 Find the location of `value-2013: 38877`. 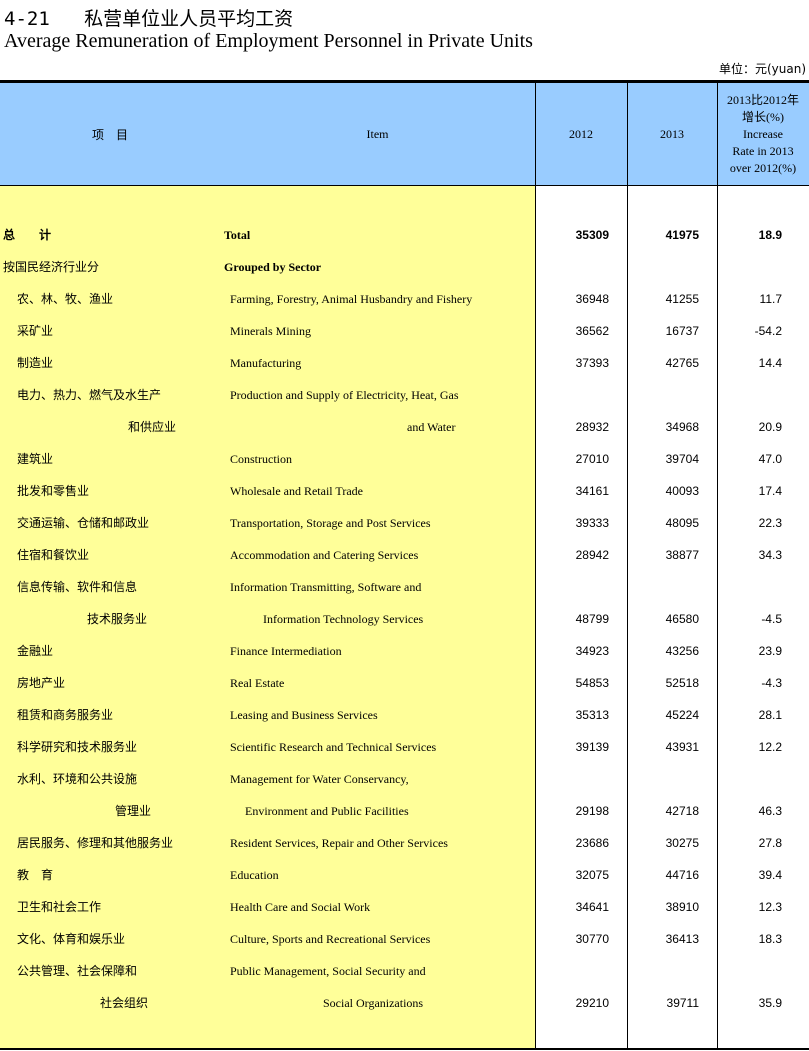

value-2013: 38877 is located at coordinates (682, 555).